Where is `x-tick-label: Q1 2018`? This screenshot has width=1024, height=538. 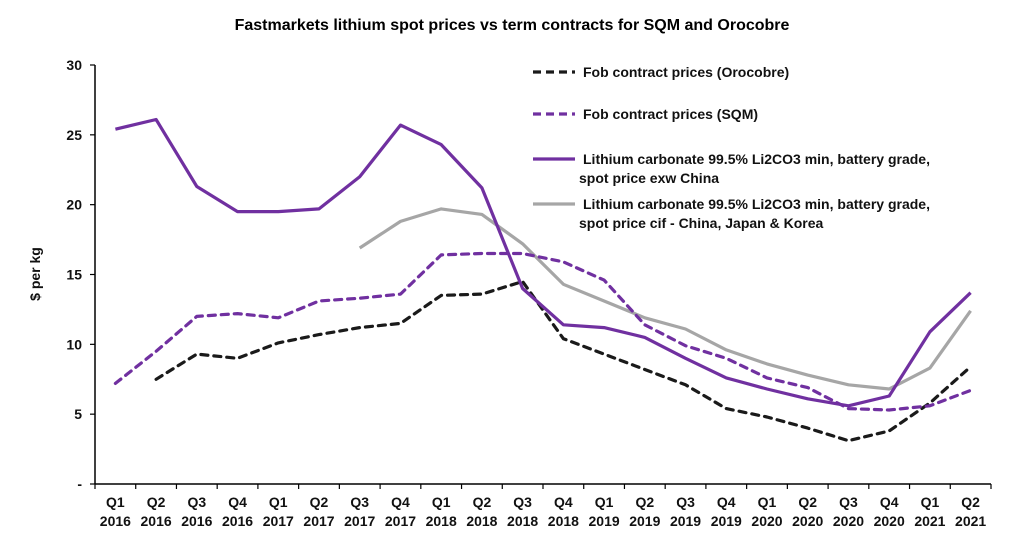
x-tick-label: Q1 2018 is located at coordinates (441, 511).